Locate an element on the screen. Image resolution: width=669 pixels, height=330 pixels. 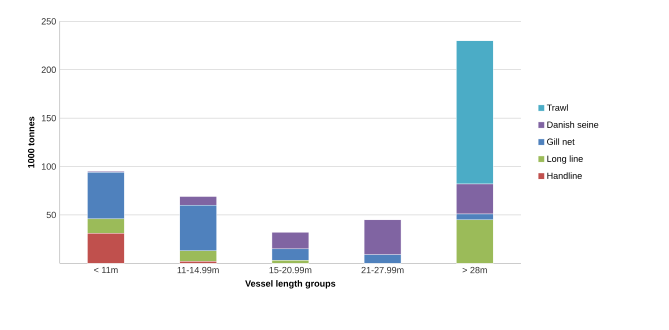
x-tick-label: > 28m is located at coordinates (474, 270).